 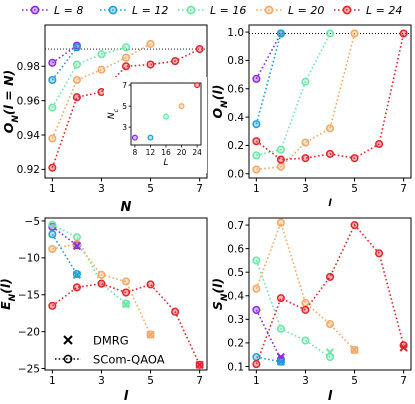 What do you see at coordinates (220, 102) in the screenshot?
I see `y-axis-label: ON(l)` at bounding box center [220, 102].